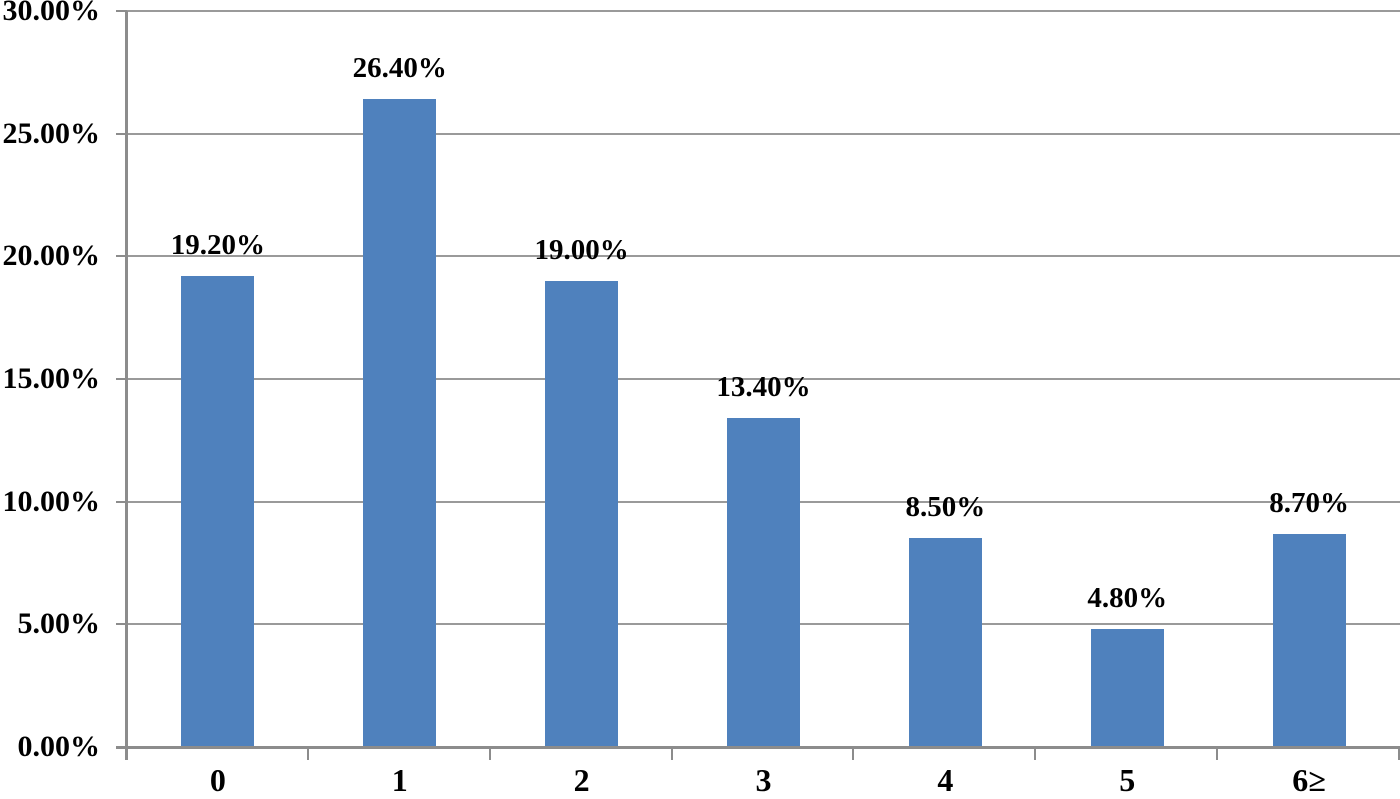  Describe the element at coordinates (1309, 780) in the screenshot. I see `x-axis-category-label: 6≥` at that location.